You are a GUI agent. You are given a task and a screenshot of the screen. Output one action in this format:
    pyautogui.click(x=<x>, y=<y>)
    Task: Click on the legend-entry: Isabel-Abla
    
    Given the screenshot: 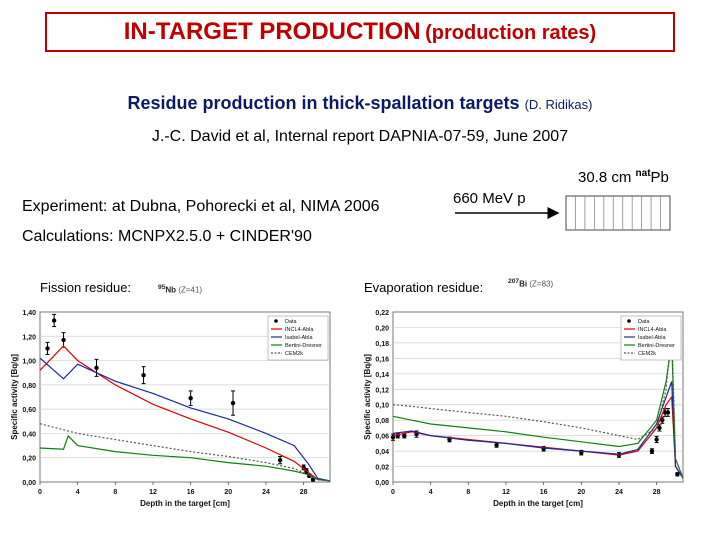 What is the action you would take?
    pyautogui.click(x=299, y=338)
    